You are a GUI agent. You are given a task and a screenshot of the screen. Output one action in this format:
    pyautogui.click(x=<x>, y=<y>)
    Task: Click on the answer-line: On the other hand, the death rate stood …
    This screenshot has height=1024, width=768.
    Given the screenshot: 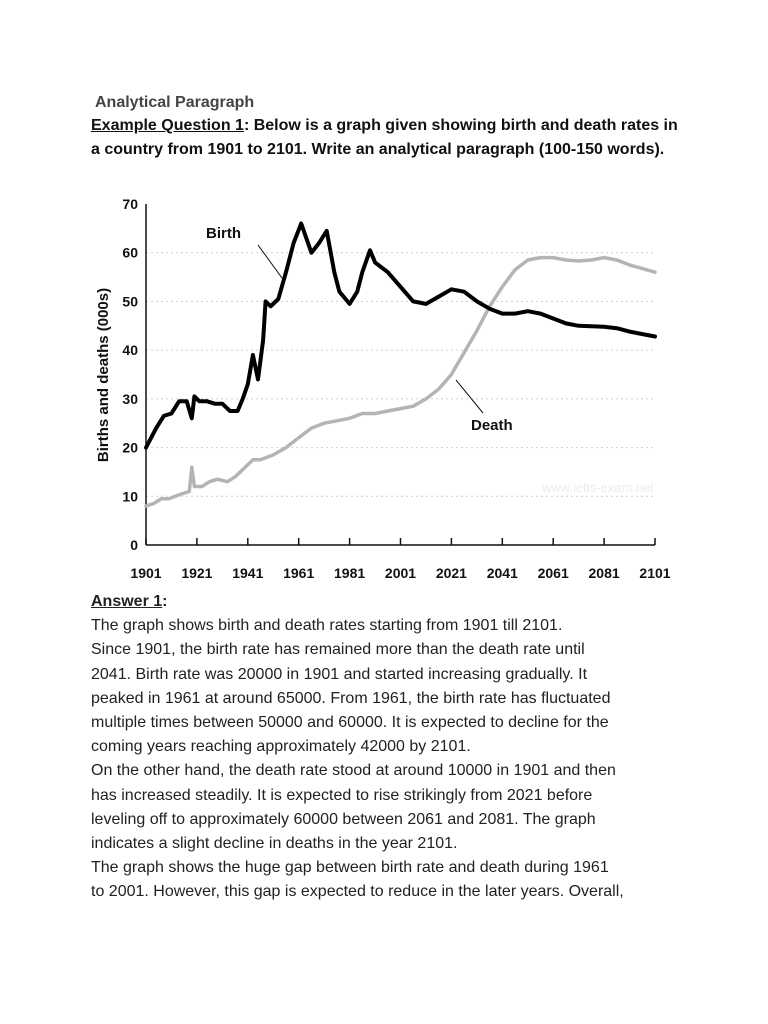 What is the action you would take?
    pyautogui.click(x=353, y=771)
    